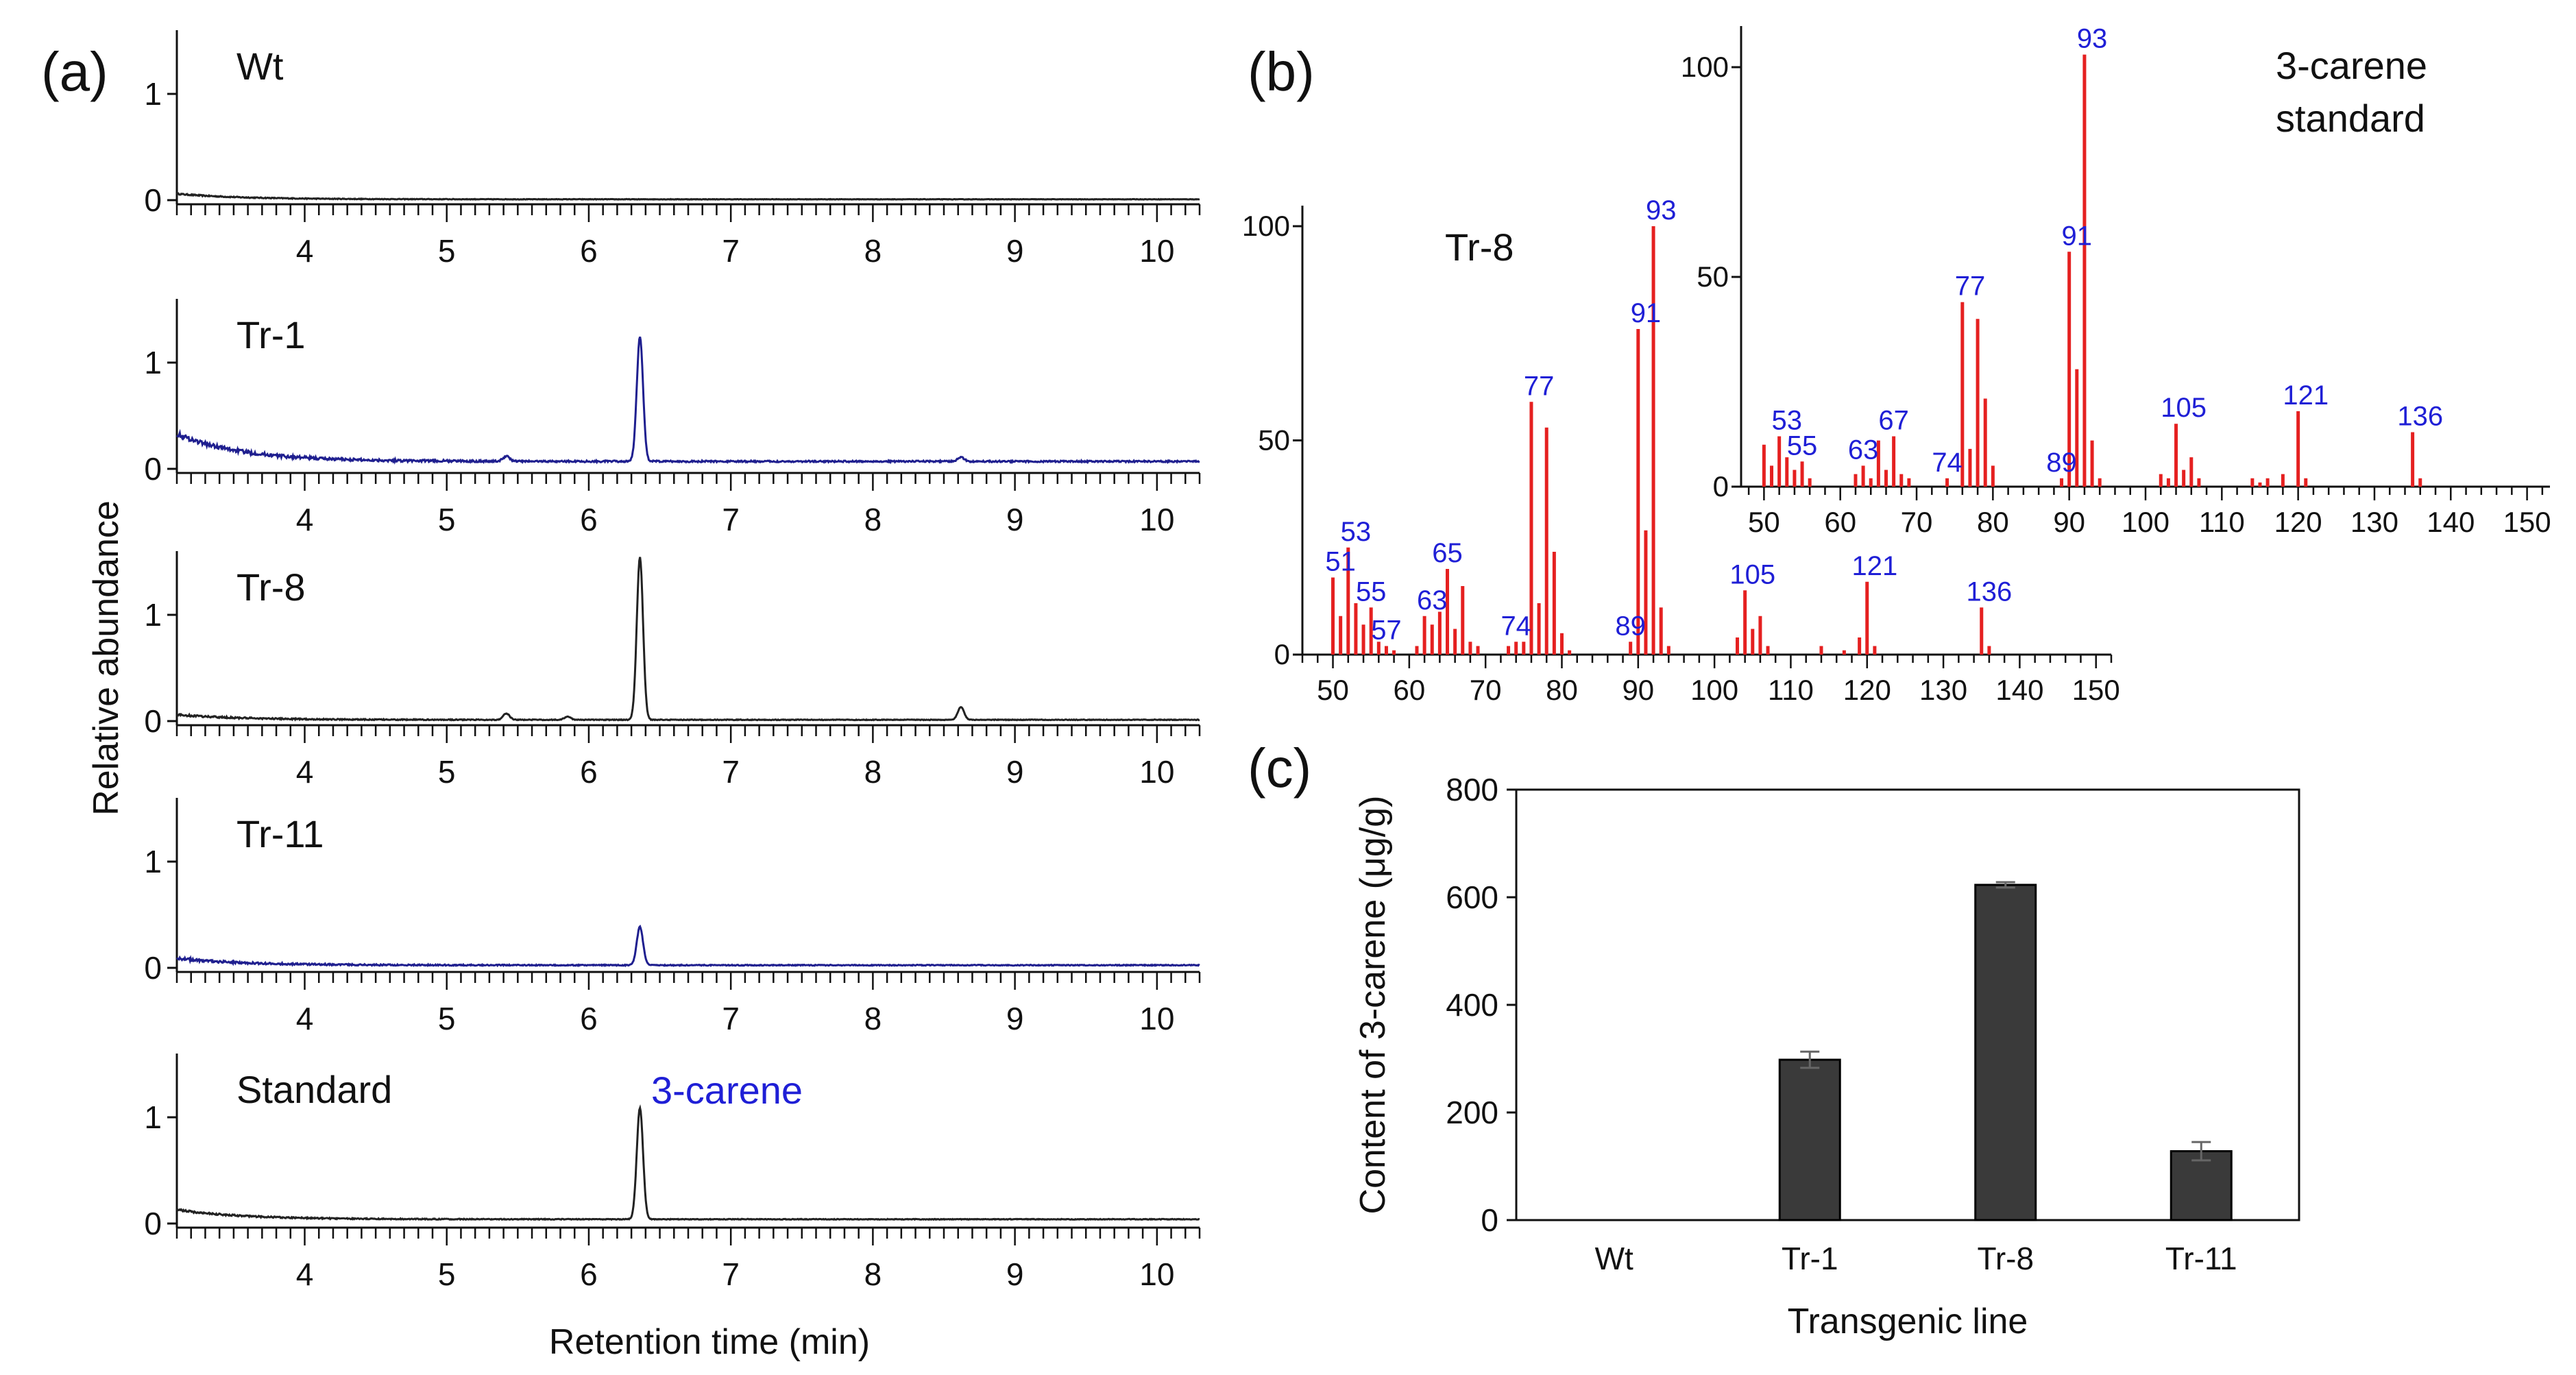  What do you see at coordinates (2351, 65) in the screenshot?
I see `spectrum-title-standard-line1: 3-carene` at bounding box center [2351, 65].